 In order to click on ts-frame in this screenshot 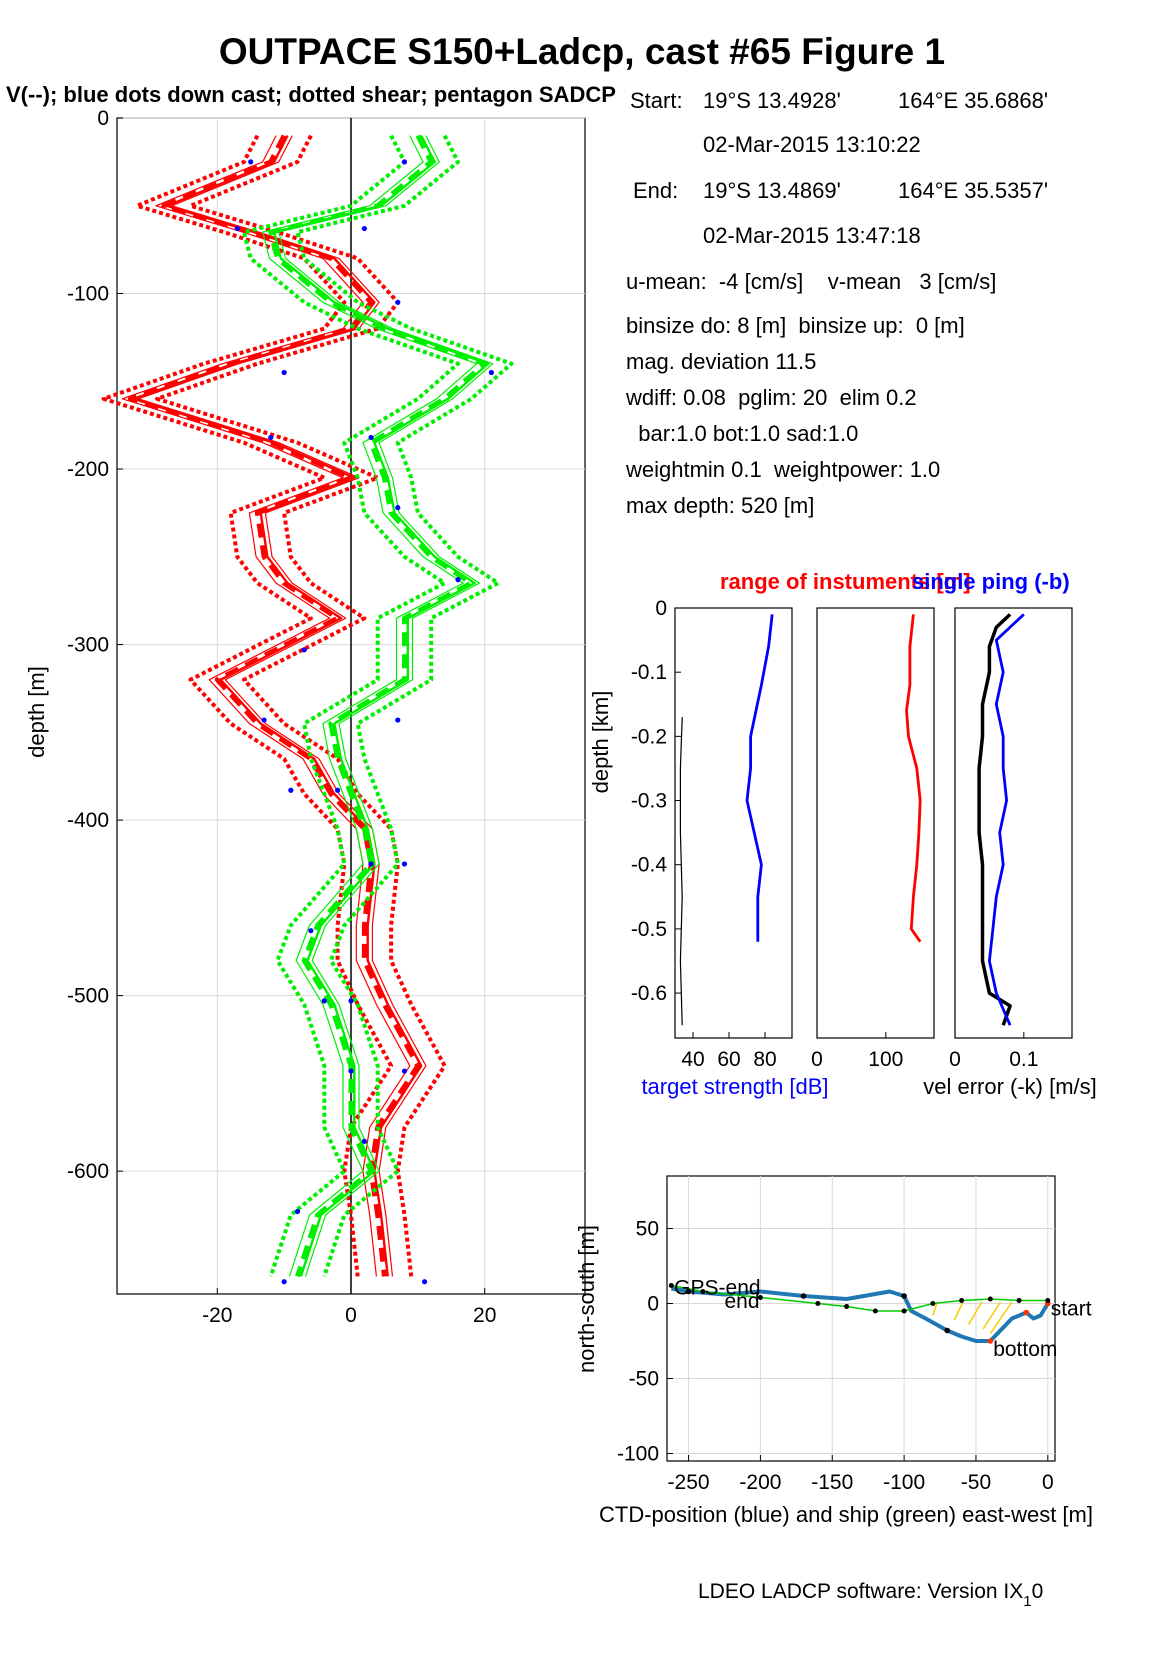, I will do `click(733, 823)`.